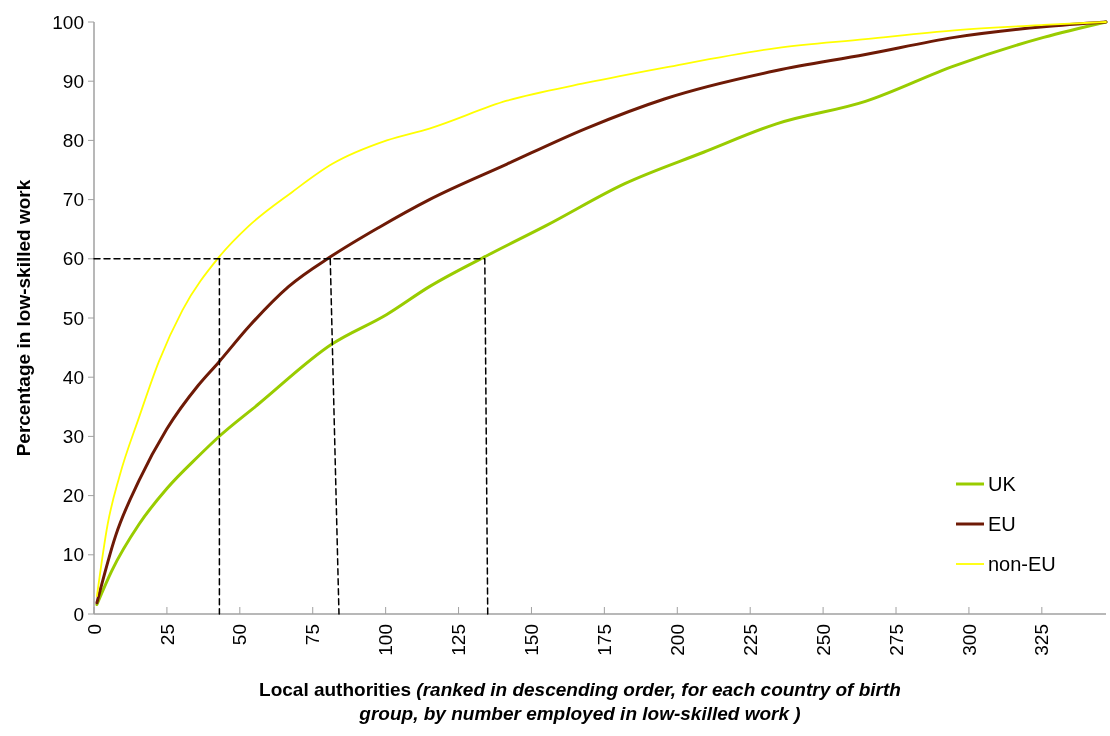 This screenshot has height=736, width=1110. Describe the element at coordinates (73, 200) in the screenshot. I see `y-tick-label: 70` at that location.